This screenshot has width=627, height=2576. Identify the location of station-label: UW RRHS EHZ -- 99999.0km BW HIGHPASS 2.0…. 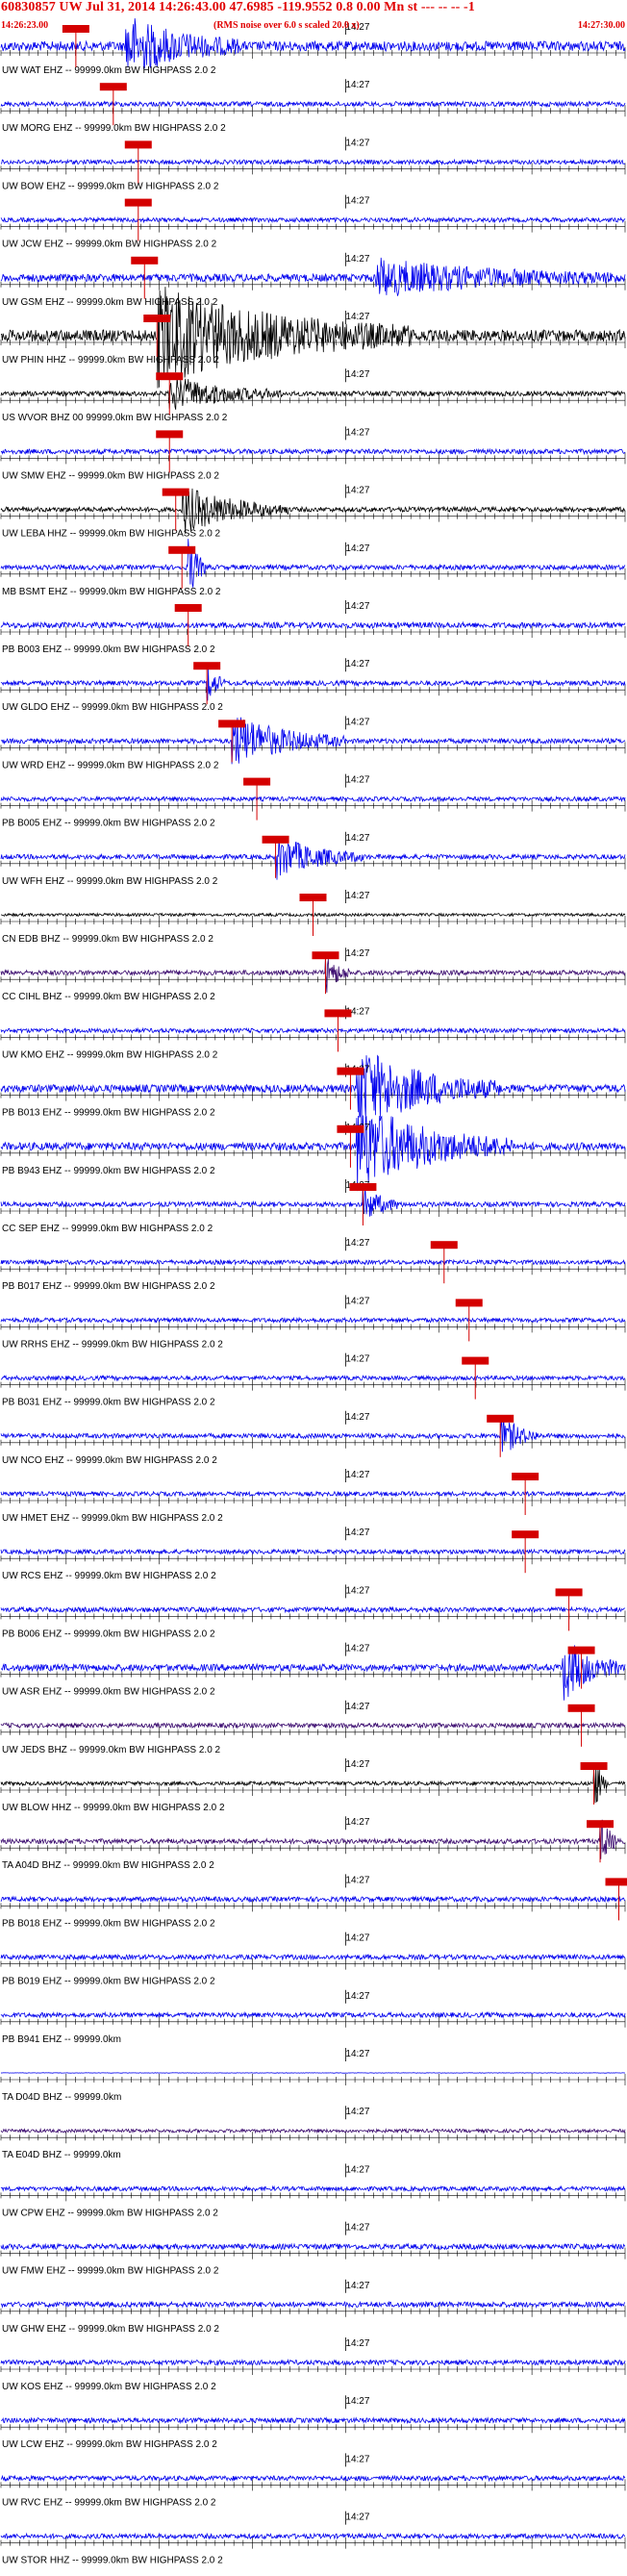
(112, 1345).